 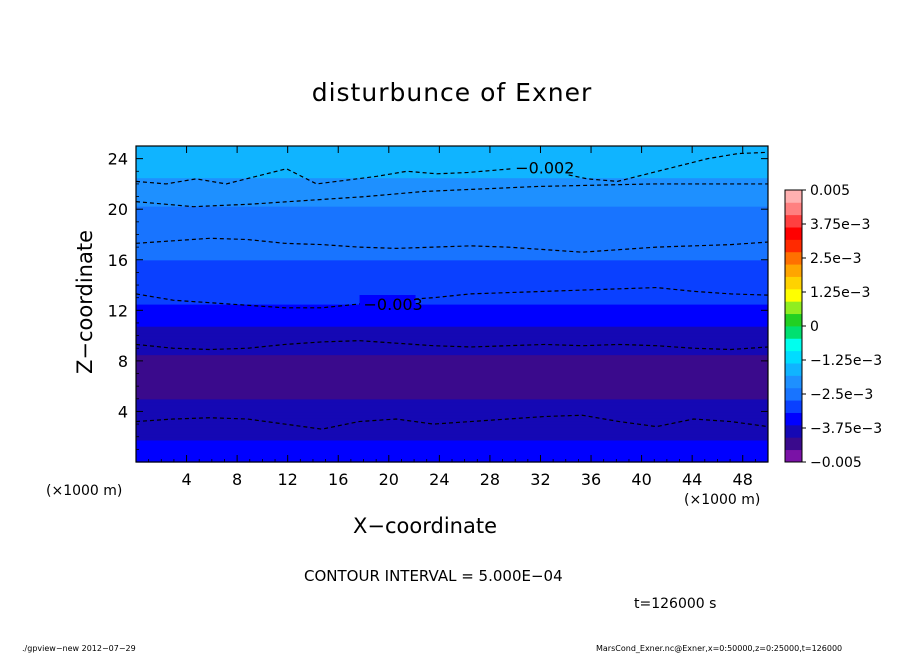 I want to click on colorbar-label: 3.75e−3, so click(x=840, y=225).